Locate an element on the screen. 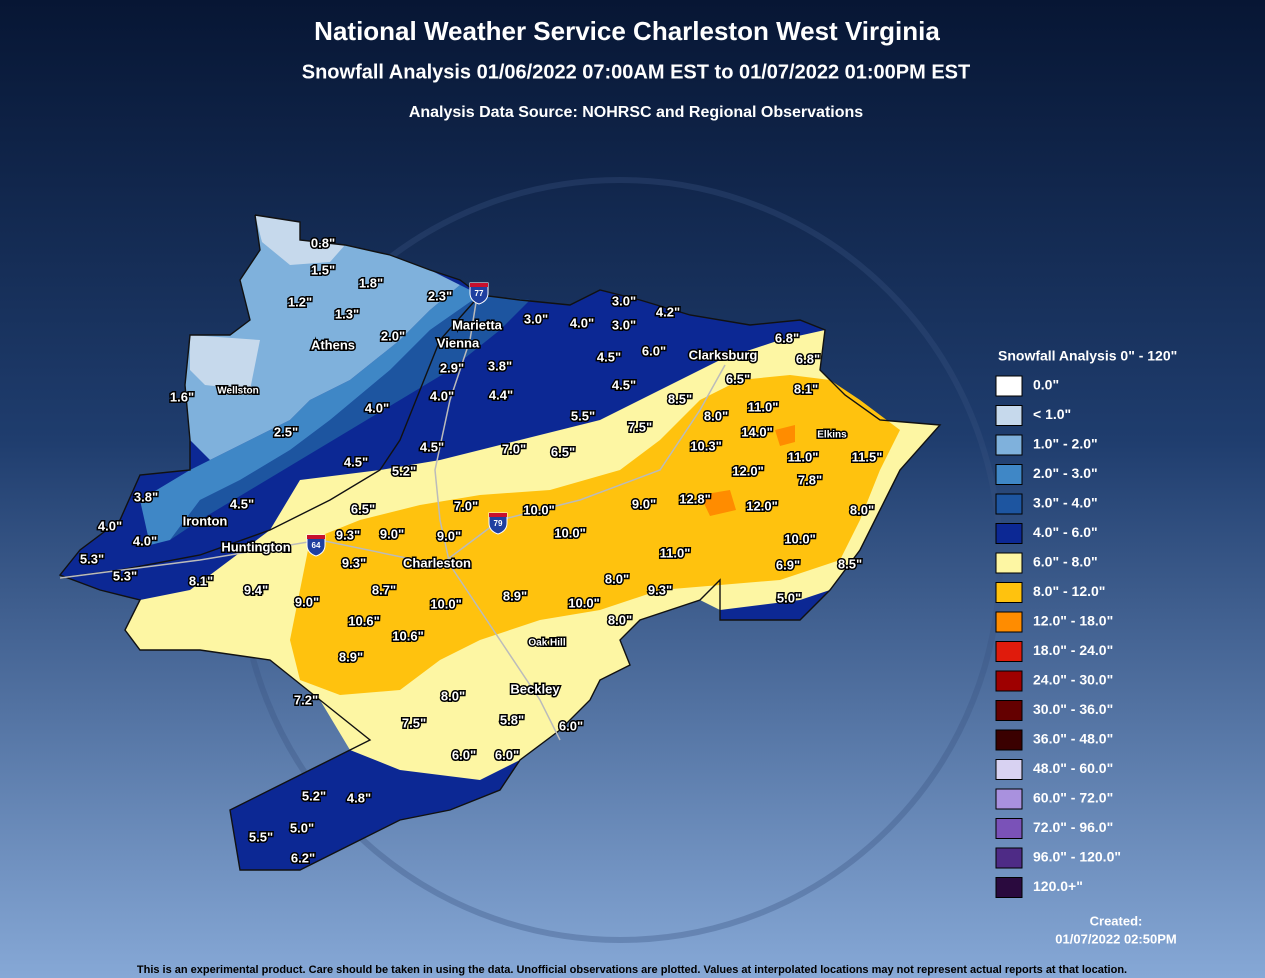 The width and height of the screenshot is (1265, 978). city: Ironton is located at coordinates (205, 520).